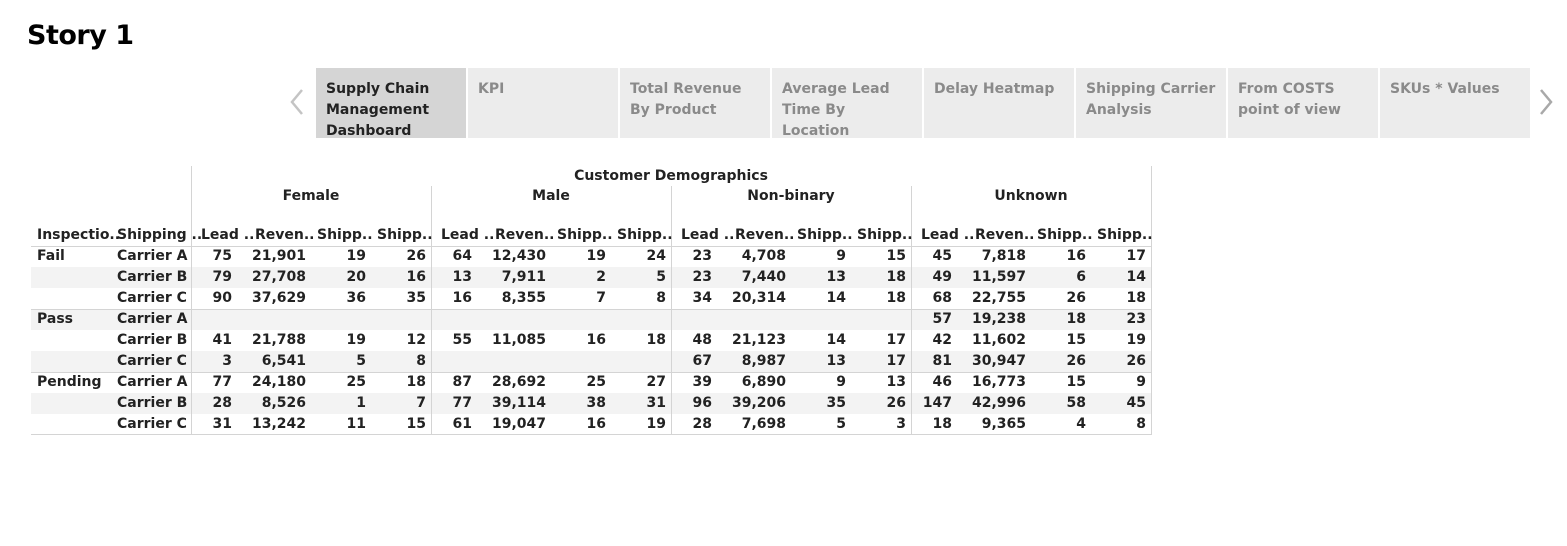 This screenshot has height=546, width=1567. I want to click on table-cell: 34, so click(702, 298).